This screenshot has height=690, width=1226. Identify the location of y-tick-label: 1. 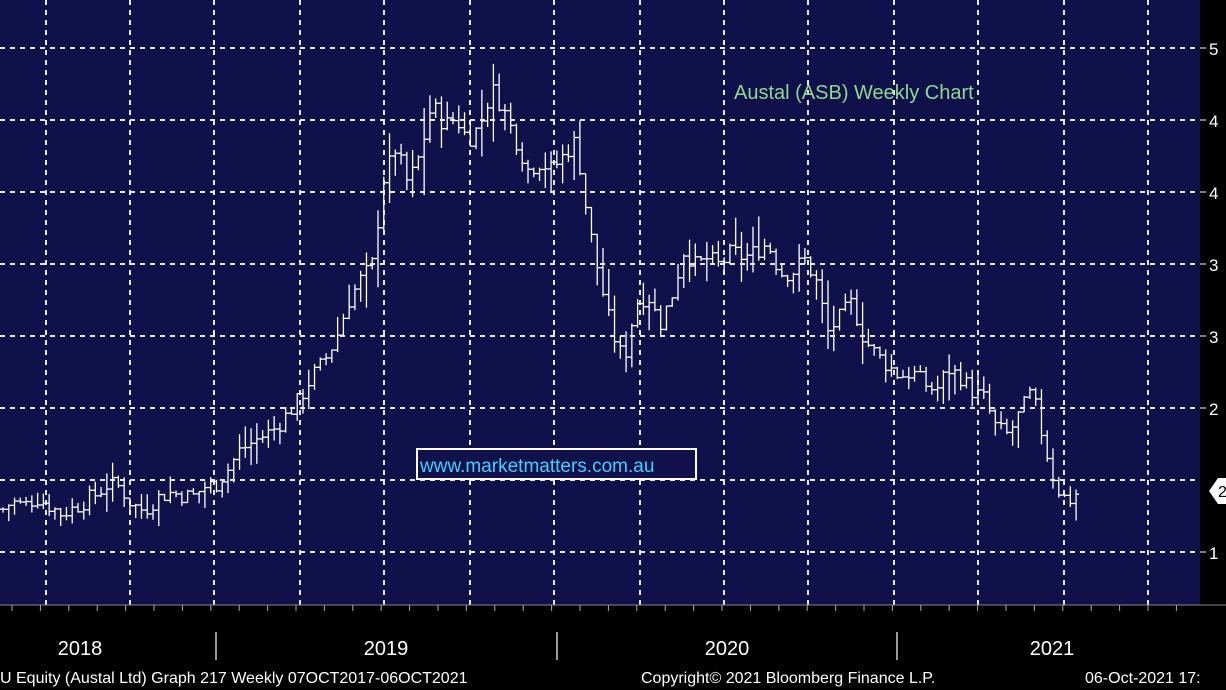
(1213, 553).